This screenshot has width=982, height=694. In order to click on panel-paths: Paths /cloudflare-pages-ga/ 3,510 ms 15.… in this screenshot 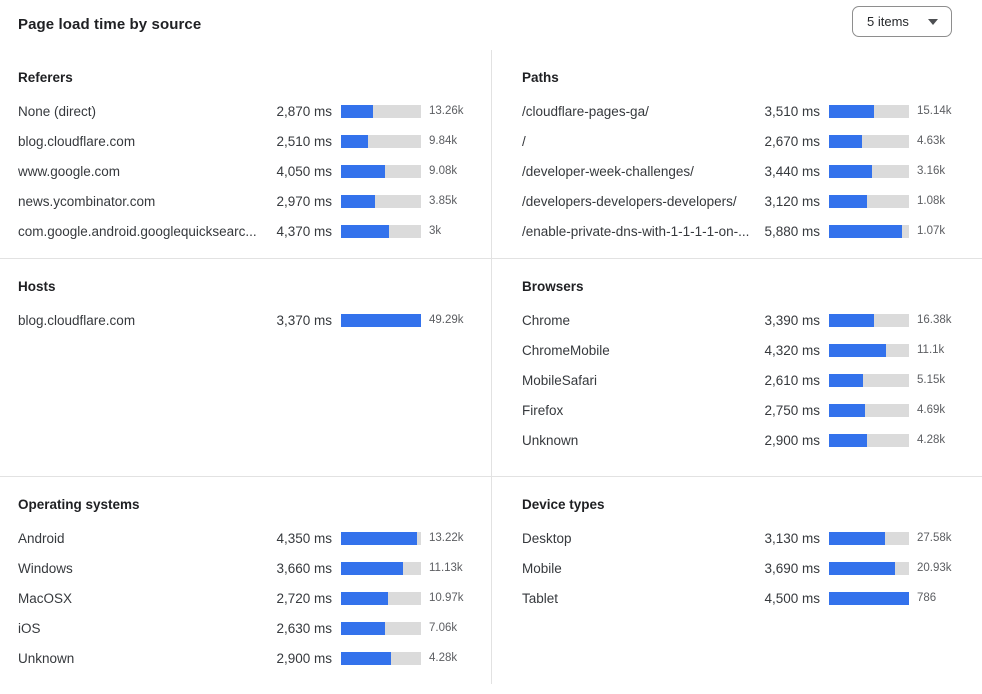, I will do `click(736, 154)`.